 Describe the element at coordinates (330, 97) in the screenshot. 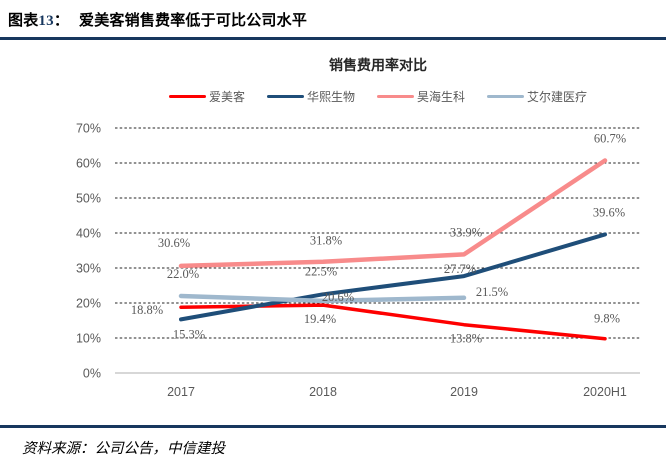

I see `legend-label: 华熙生物` at that location.